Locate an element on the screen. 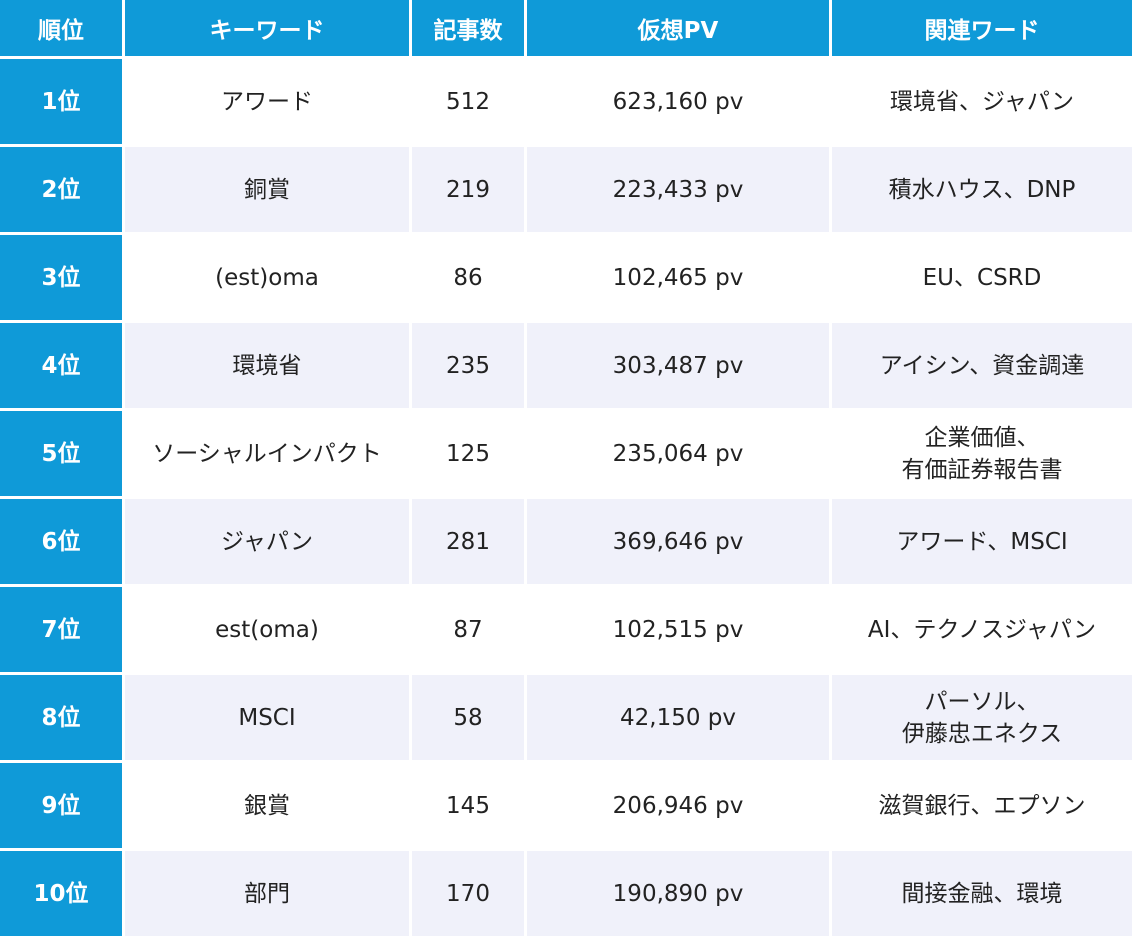 The image size is (1135, 952). table-row: 7位 est(oma) 87 102,515 pv AI、テクノスジャパン is located at coordinates (566, 629).